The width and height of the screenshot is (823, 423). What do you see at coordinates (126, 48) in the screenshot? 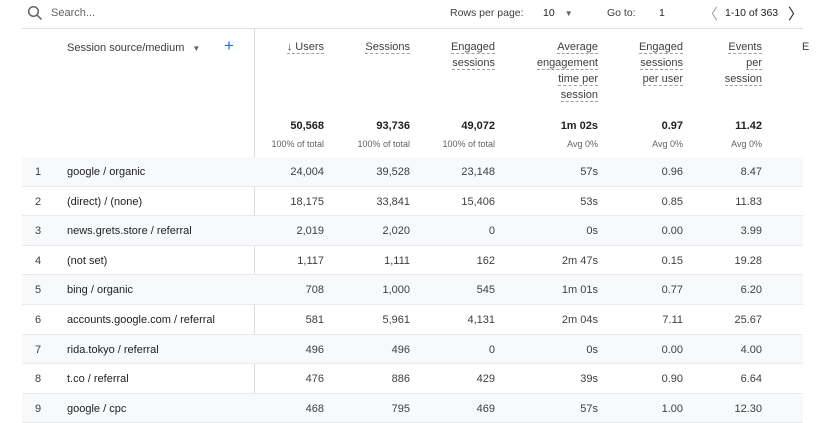
I see `dimension-header-label: Session source/medium` at bounding box center [126, 48].